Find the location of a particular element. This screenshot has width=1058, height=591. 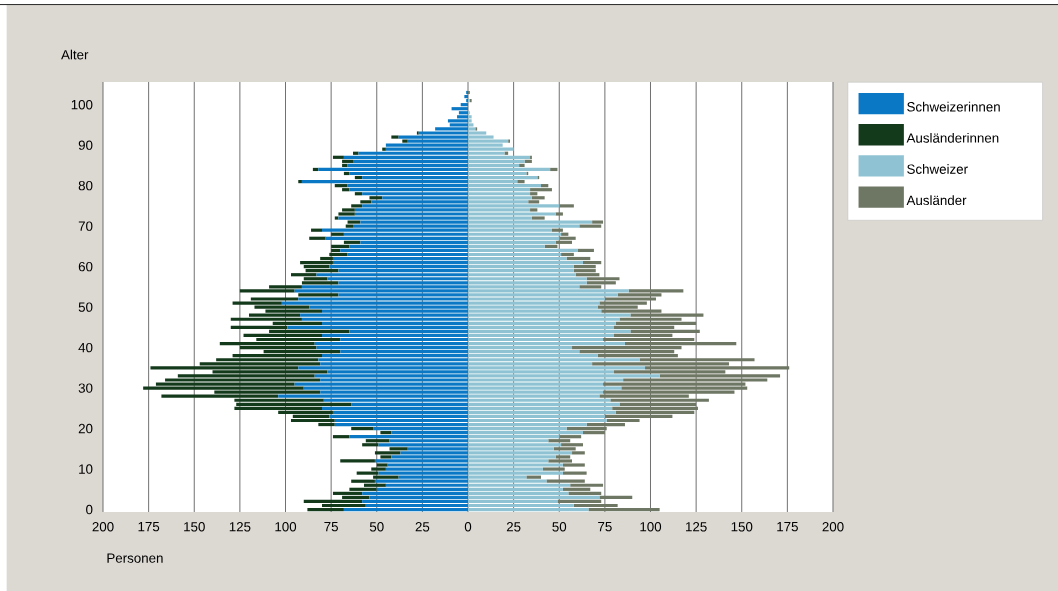

y-tick-label: 40 is located at coordinates (85, 347).